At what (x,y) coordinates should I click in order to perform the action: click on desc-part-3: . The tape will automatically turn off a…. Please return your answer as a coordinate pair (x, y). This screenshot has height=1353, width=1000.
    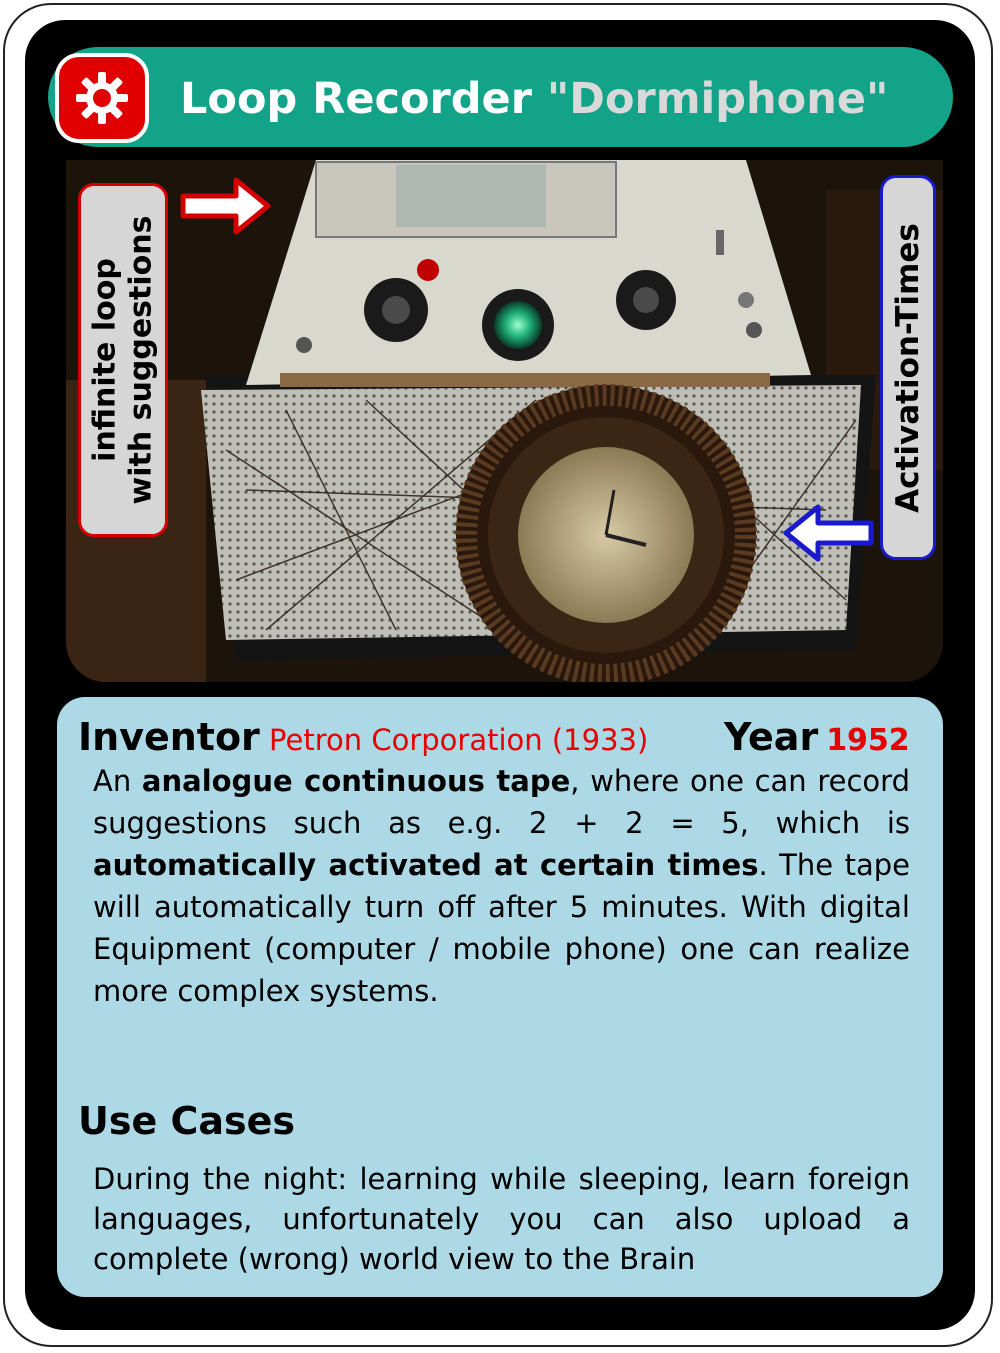
    Looking at the image, I should click on (501, 928).